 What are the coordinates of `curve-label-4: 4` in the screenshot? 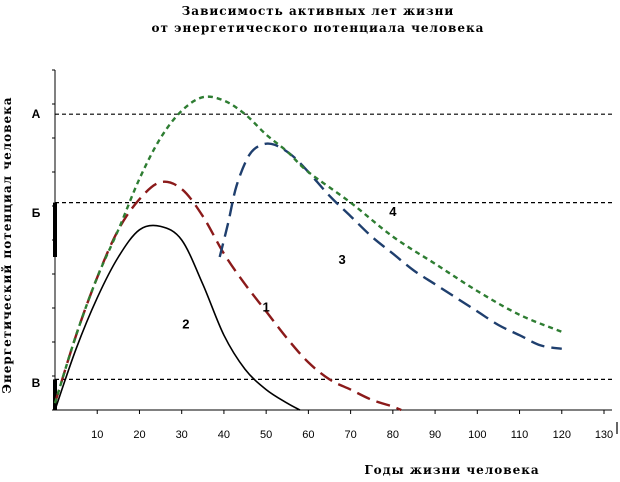 It's located at (393, 211).